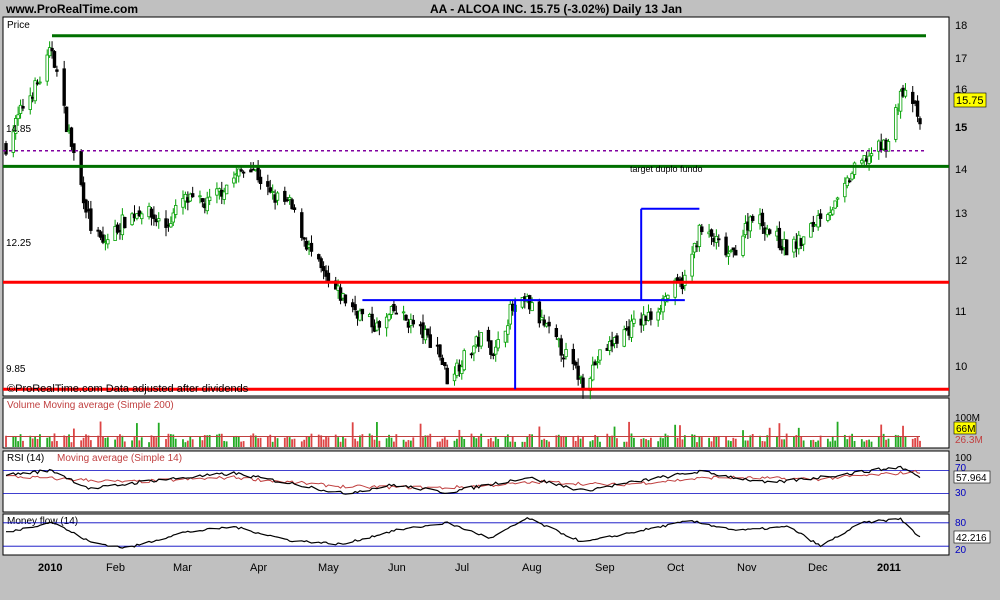 Image resolution: width=1000 pixels, height=600 pixels. I want to click on x-tick: Oct, so click(675, 568).